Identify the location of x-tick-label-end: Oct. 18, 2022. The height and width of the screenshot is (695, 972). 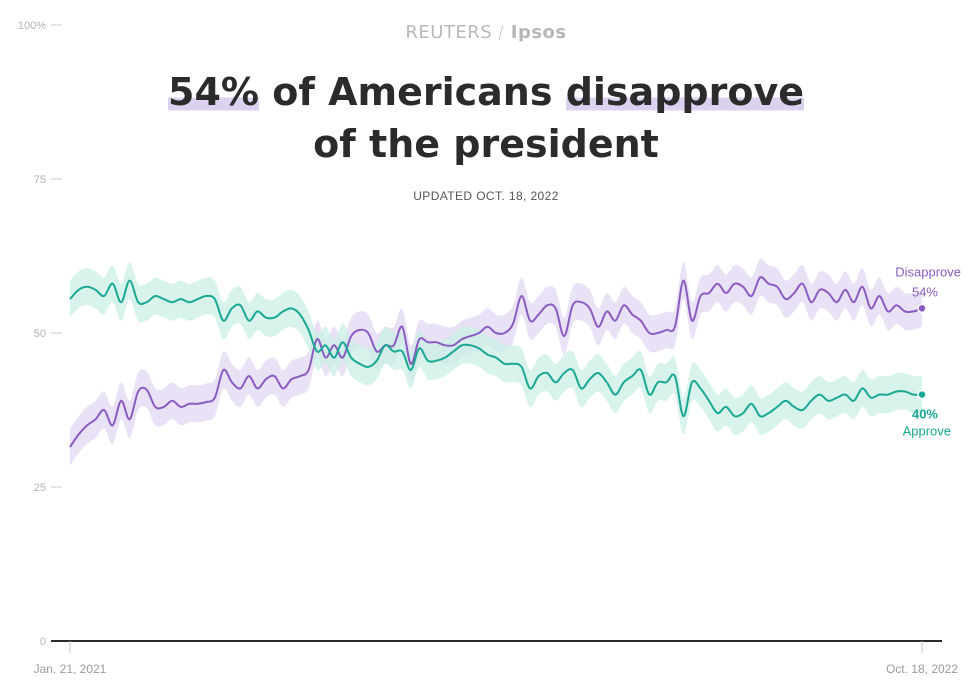
(922, 669).